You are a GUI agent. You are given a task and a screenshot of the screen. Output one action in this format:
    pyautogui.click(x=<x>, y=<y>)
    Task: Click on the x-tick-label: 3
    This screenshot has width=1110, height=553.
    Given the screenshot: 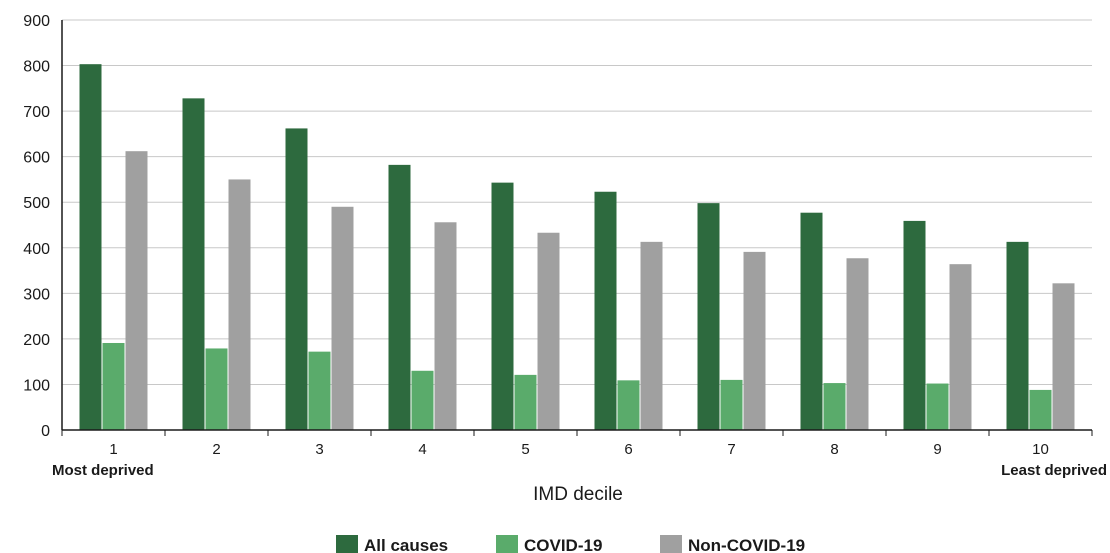 What is the action you would take?
    pyautogui.click(x=319, y=449)
    